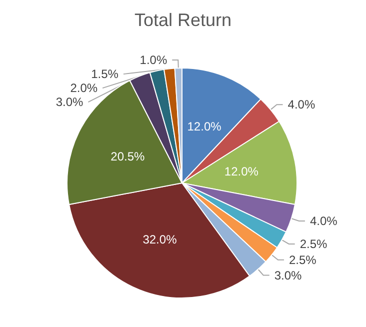 The image size is (366, 327). What do you see at coordinates (128, 156) in the screenshot?
I see `data-label: 20.5%` at bounding box center [128, 156].